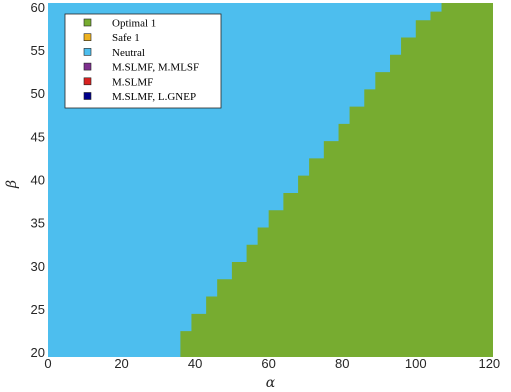 The height and width of the screenshot is (392, 511). I want to click on y-tick-label: 20, so click(38, 352).